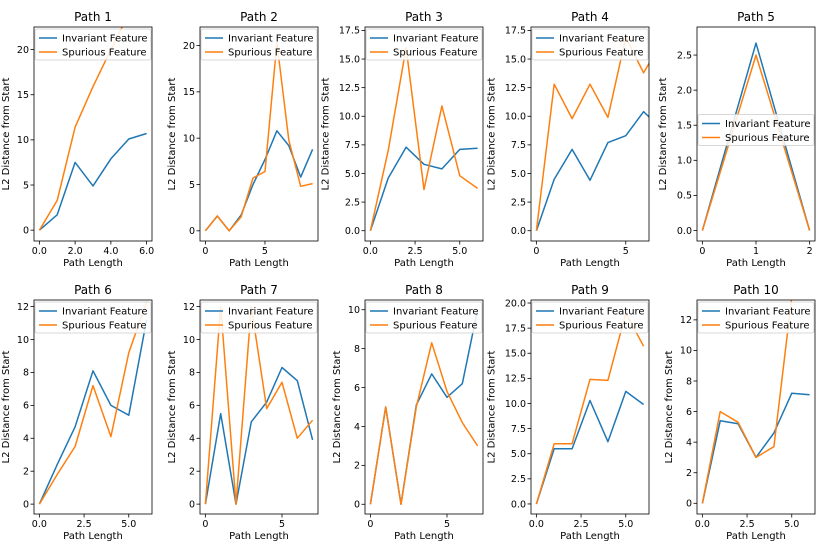 Image resolution: width=830 pixels, height=554 pixels. Describe the element at coordinates (259, 181) in the screenshot. I see `invariant-feature-line` at that location.